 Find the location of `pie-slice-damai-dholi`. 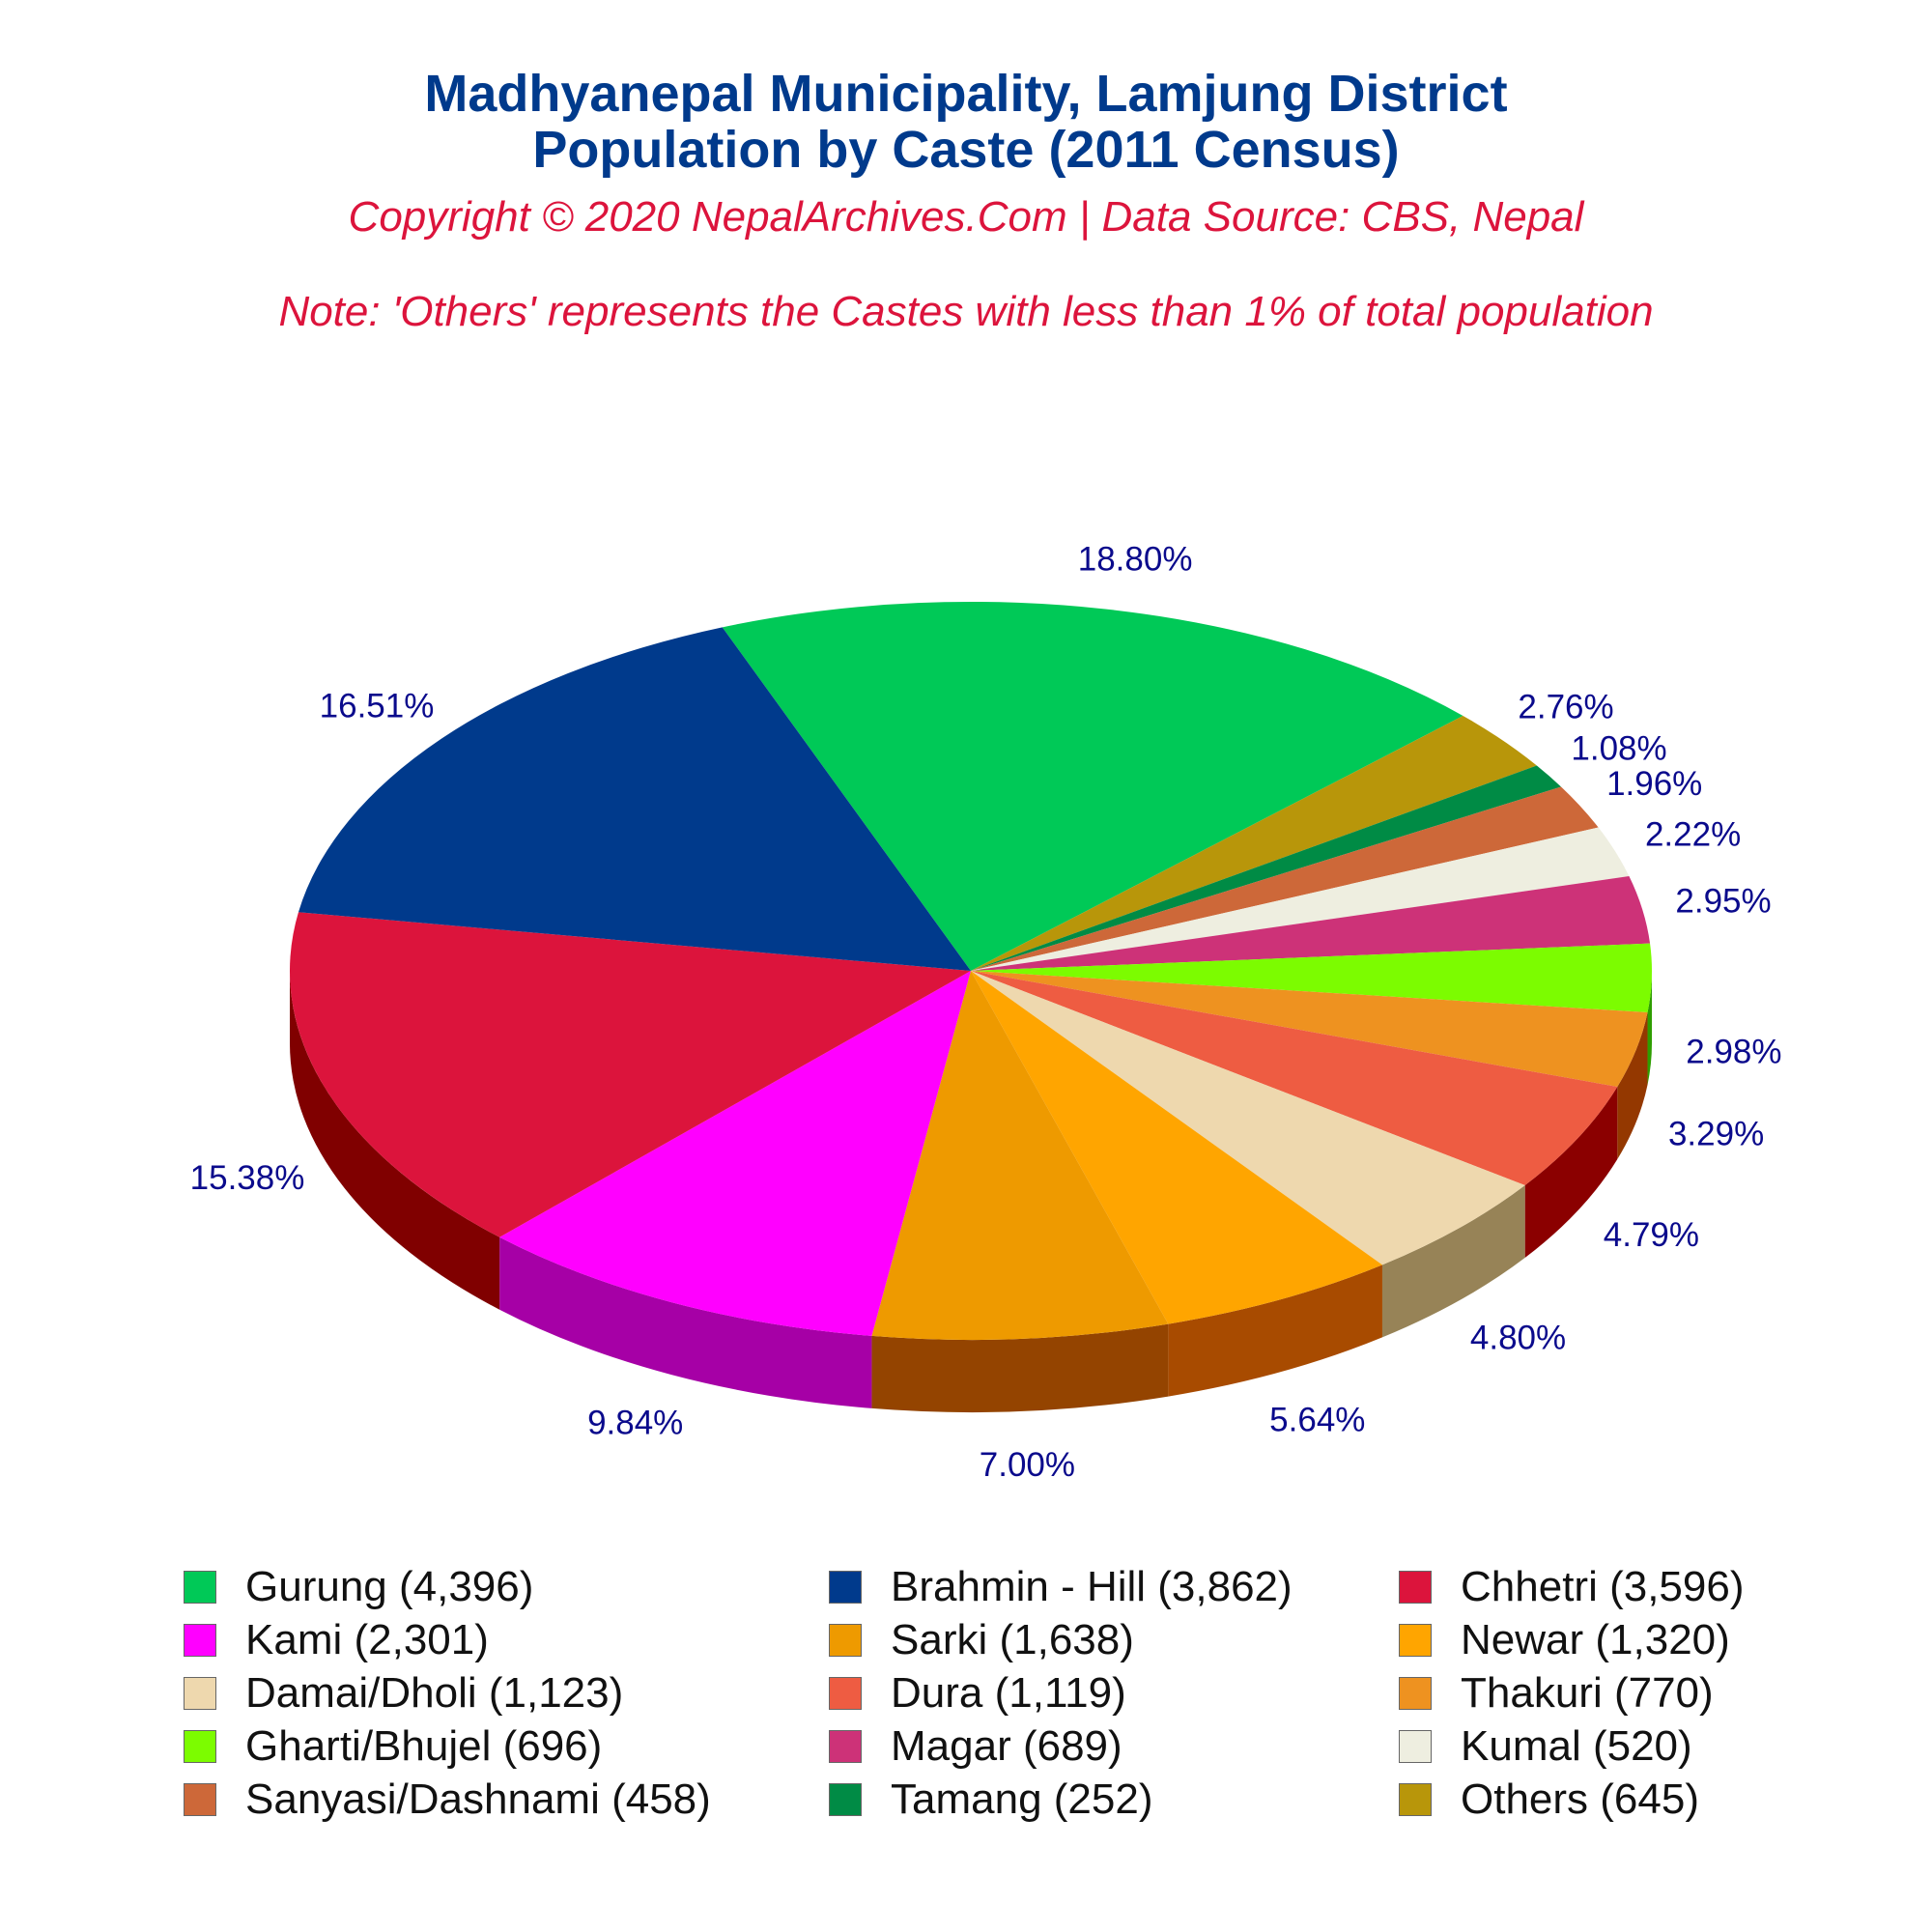

pie-slice-damai-dholi is located at coordinates (1248, 1118).